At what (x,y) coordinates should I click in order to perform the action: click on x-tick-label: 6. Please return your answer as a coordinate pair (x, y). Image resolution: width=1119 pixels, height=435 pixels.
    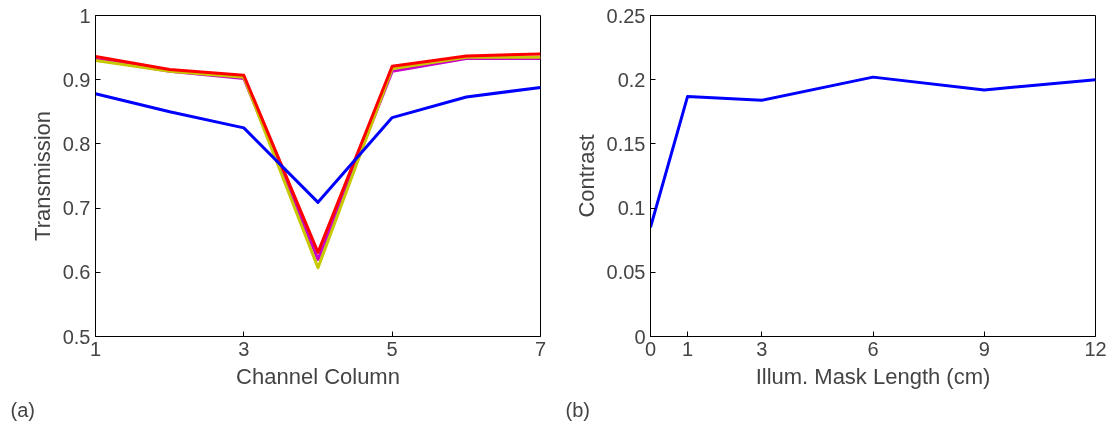
    Looking at the image, I should click on (873, 348).